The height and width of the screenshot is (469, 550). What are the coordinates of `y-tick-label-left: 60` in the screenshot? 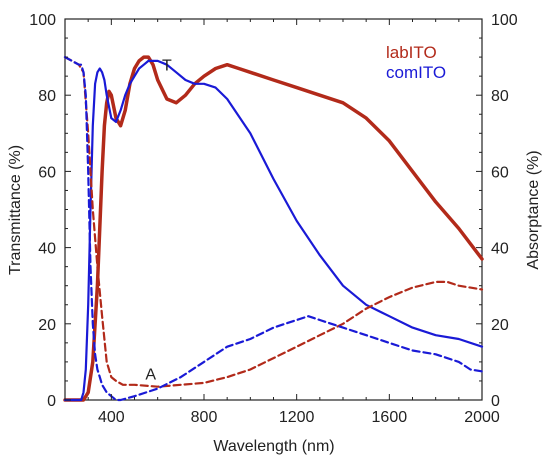 It's located at (47, 172).